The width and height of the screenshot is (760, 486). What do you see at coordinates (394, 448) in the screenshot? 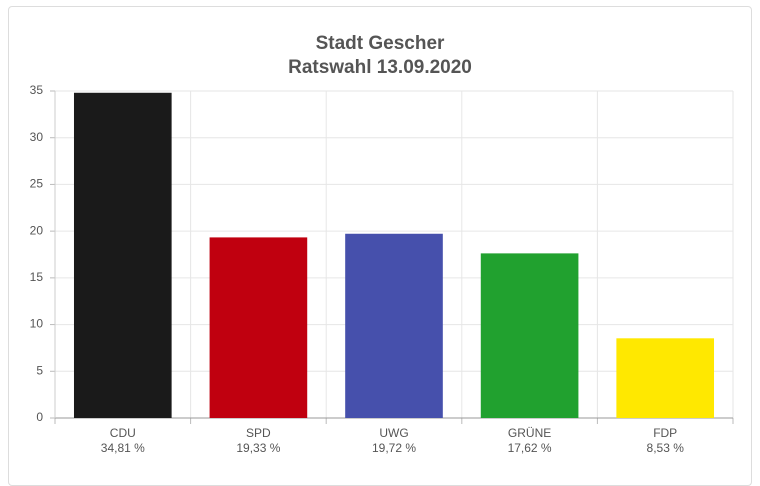
I see `value-label: 19,72 %` at bounding box center [394, 448].